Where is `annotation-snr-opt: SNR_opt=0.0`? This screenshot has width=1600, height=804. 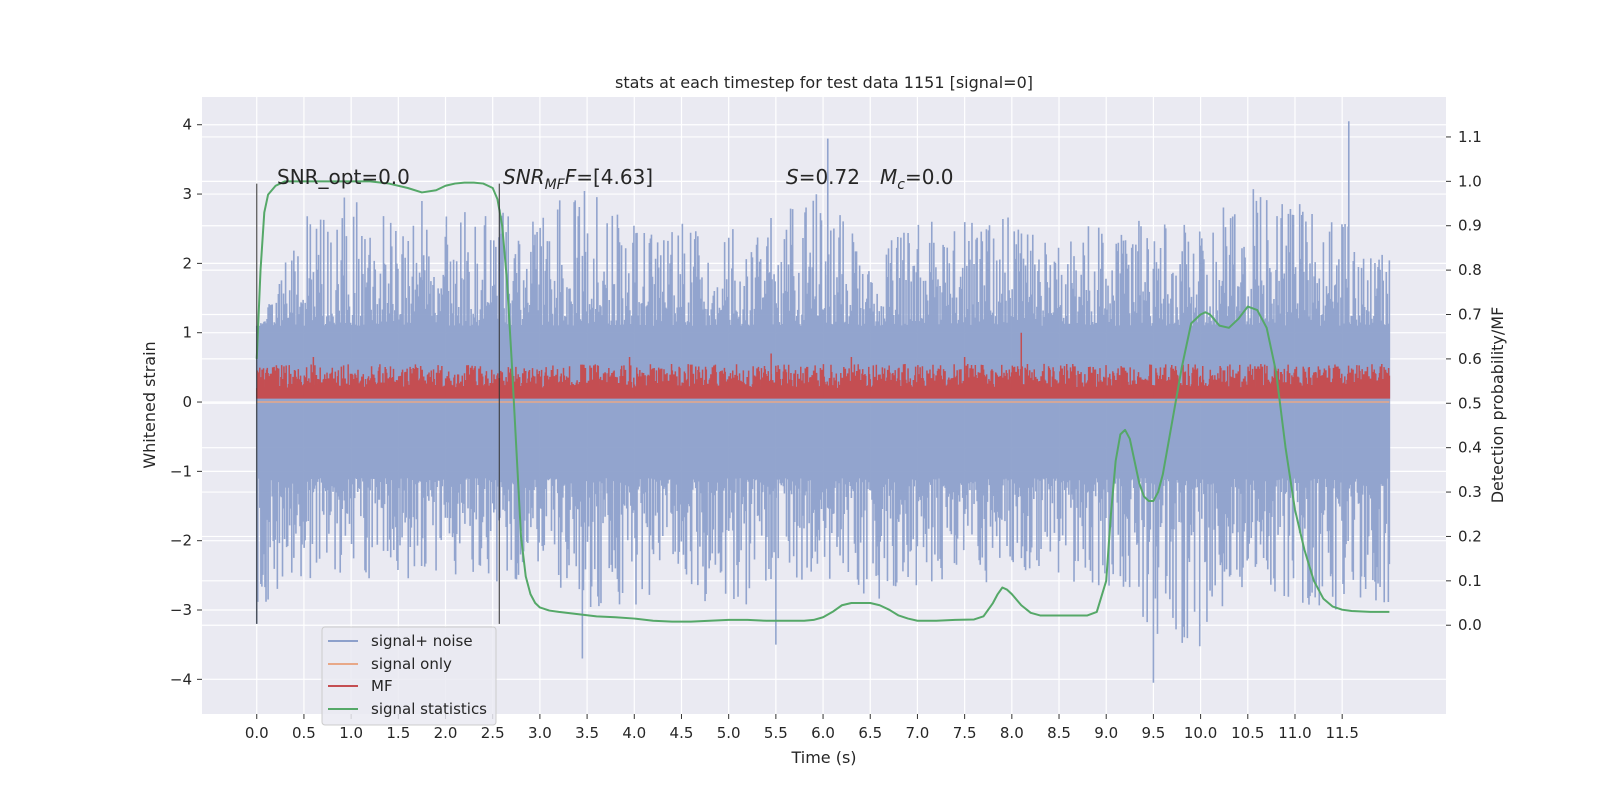 annotation-snr-opt: SNR_opt=0.0 is located at coordinates (343, 177).